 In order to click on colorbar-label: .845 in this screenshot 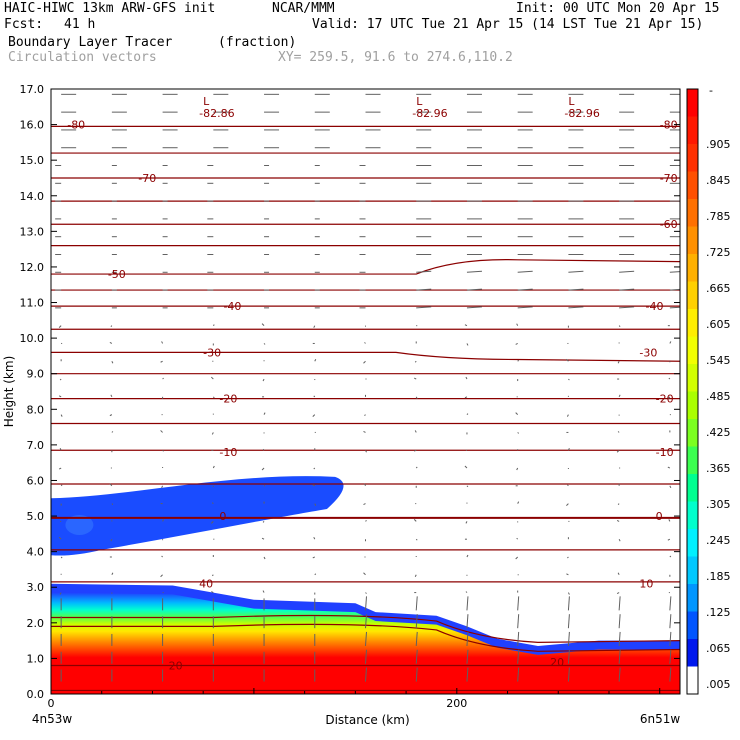, I will do `click(718, 180)`.